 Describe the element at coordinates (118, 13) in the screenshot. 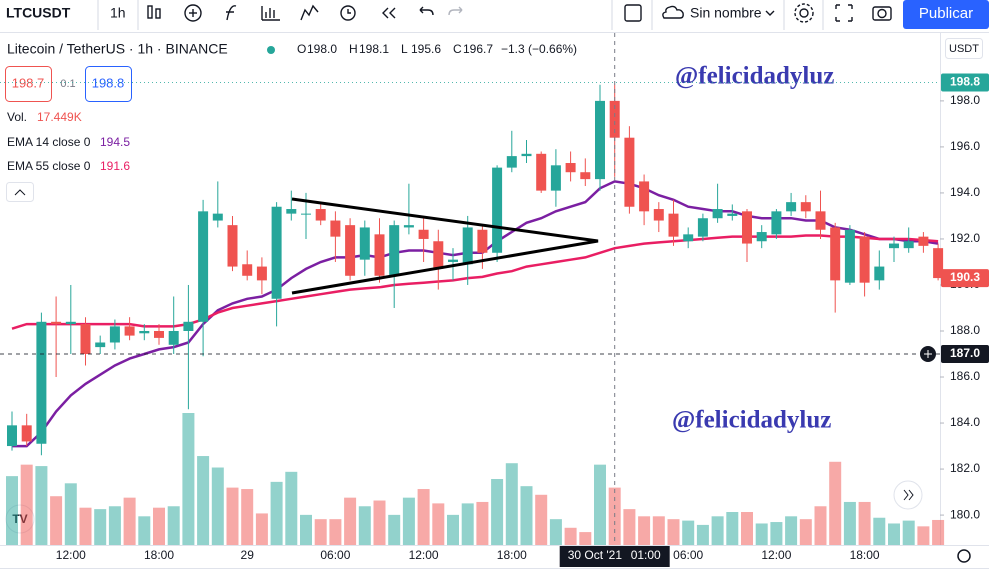

I see `interval: 1h` at that location.